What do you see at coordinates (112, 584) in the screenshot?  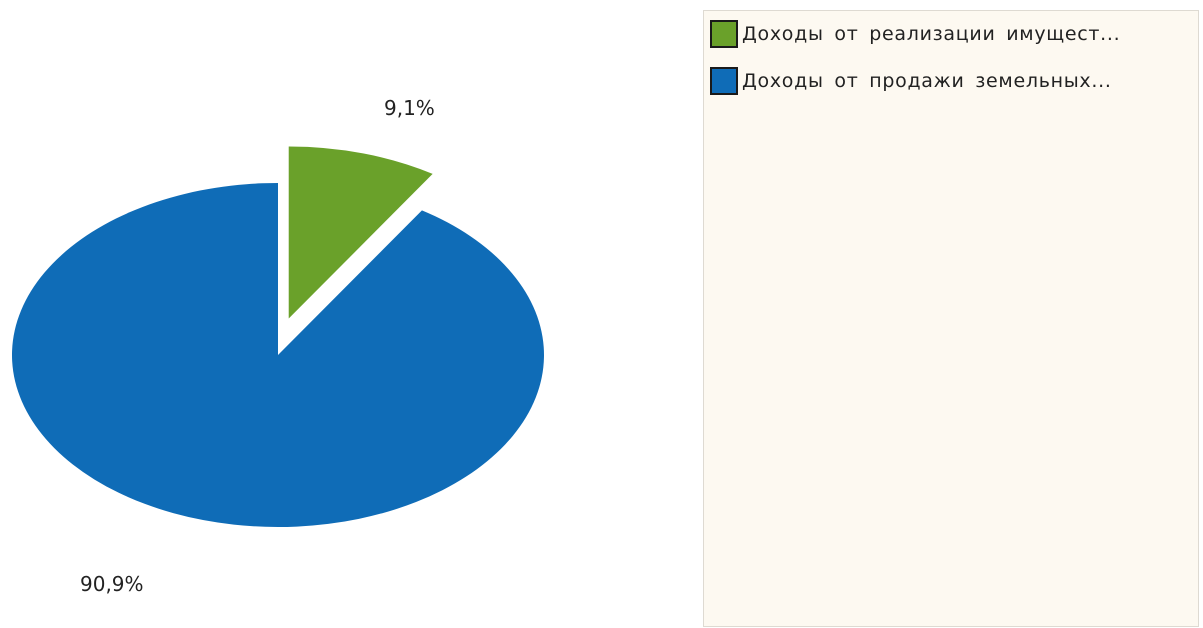 I see `data-label: 90,9%` at bounding box center [112, 584].